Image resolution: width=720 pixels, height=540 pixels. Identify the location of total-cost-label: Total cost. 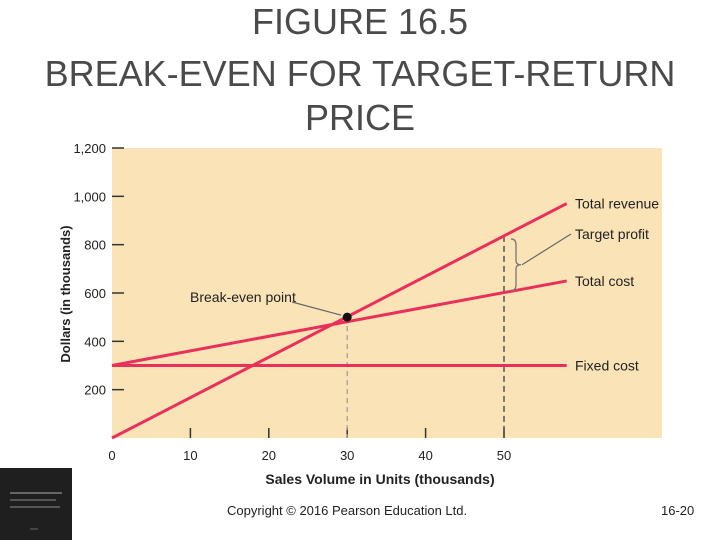
(604, 281).